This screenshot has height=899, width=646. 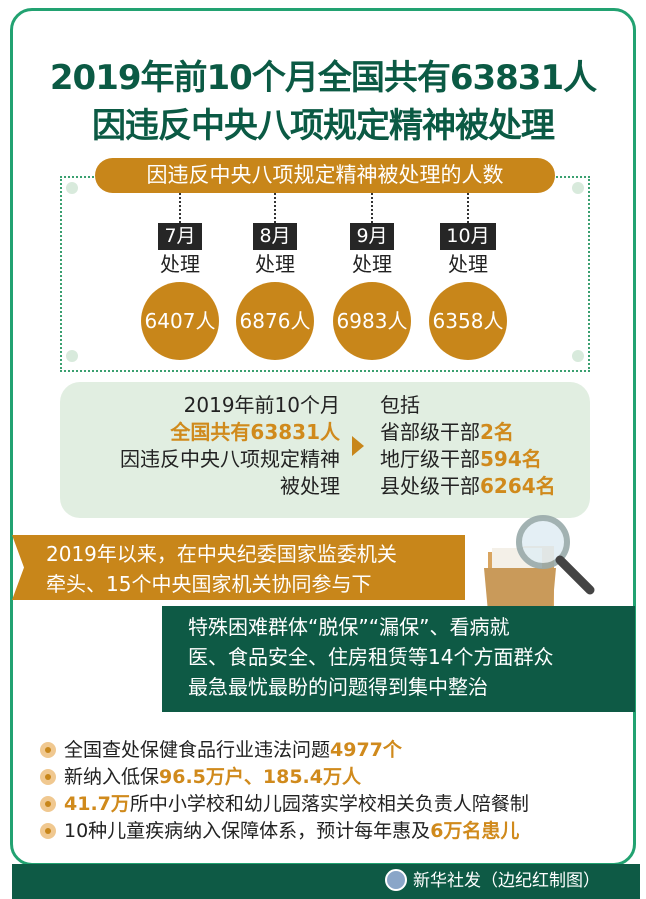 I want to click on count-circle: 6358人, so click(x=468, y=321).